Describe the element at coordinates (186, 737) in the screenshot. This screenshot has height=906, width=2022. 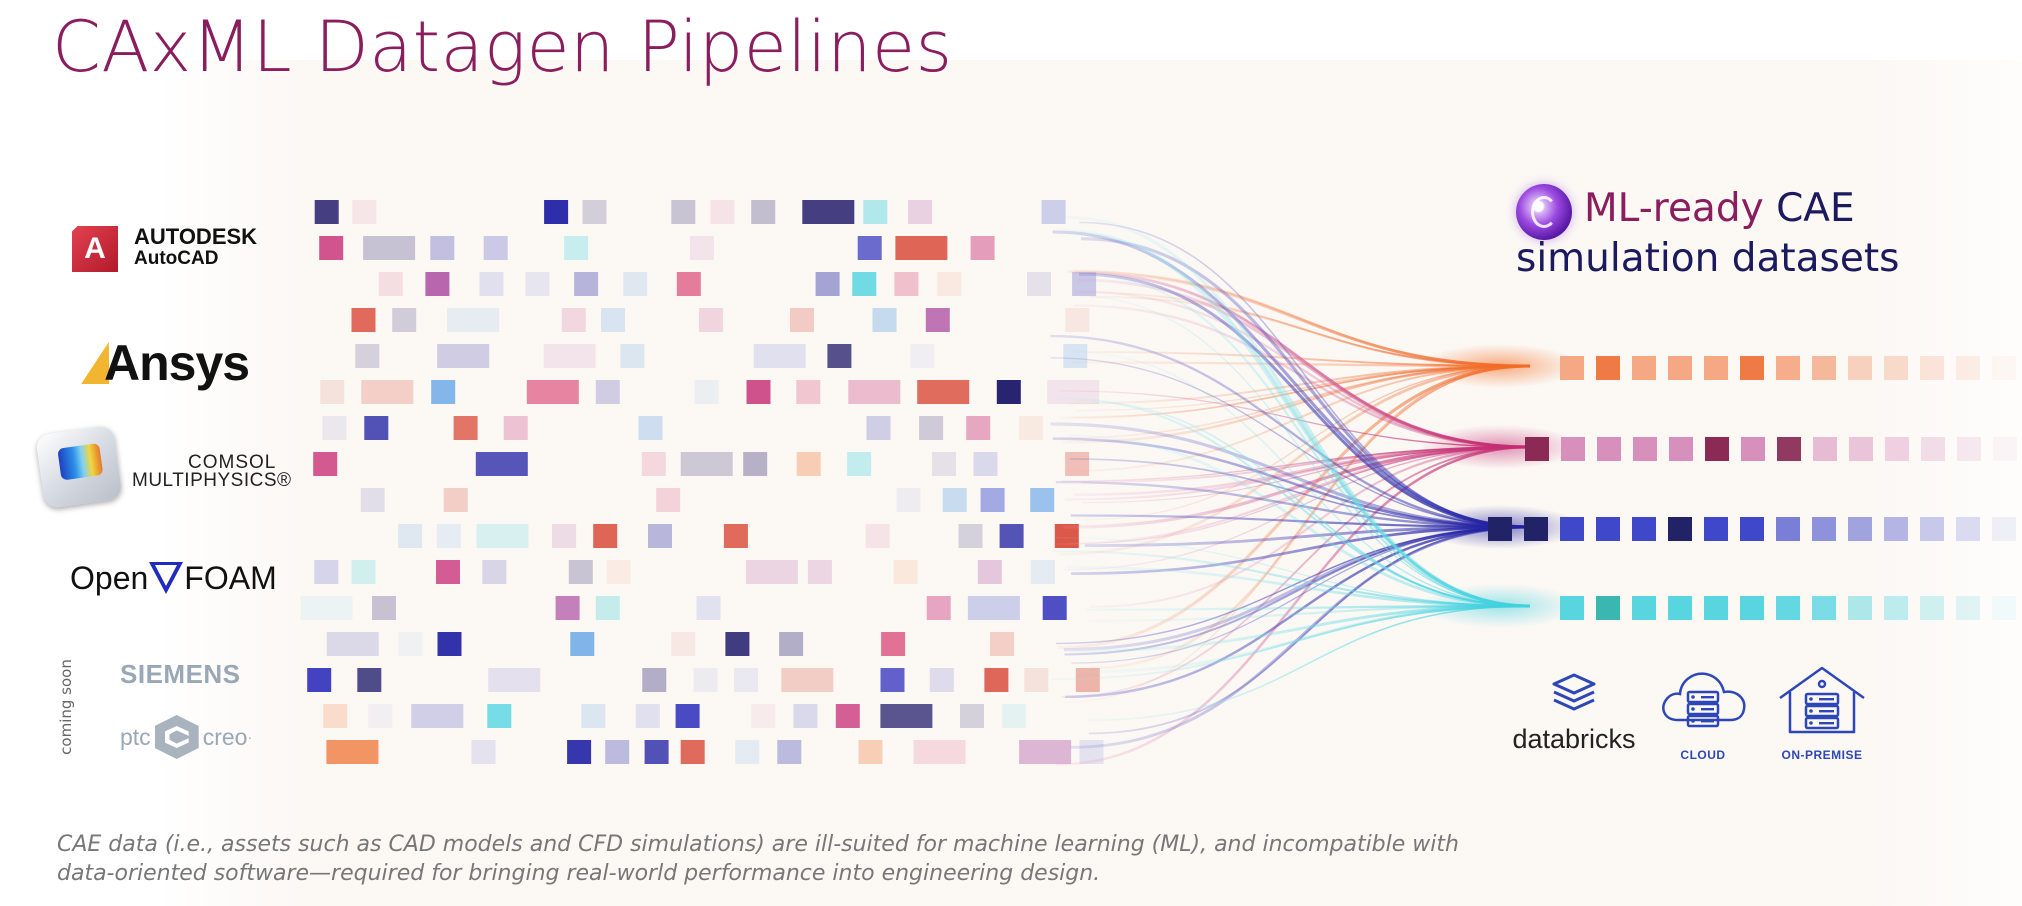
I see `logo-ptc-creo: ptc creo ·` at that location.